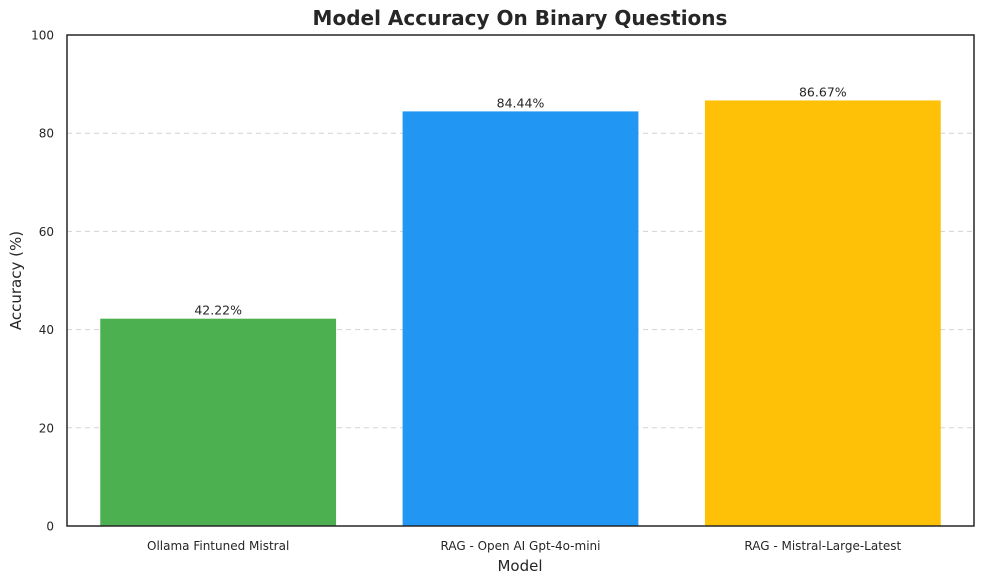 Image resolution: width=984 pixels, height=584 pixels. What do you see at coordinates (519, 566) in the screenshot?
I see `x-axis-label: Model` at bounding box center [519, 566].